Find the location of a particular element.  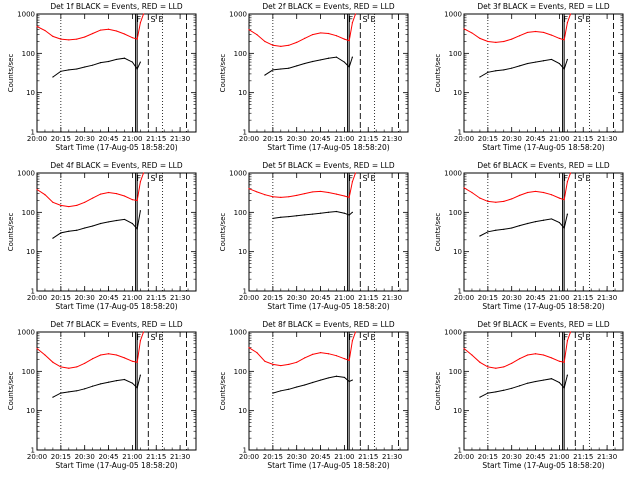

panel-title: Det 3f BLACK = Events, RED = LLD is located at coordinates (543, 6).